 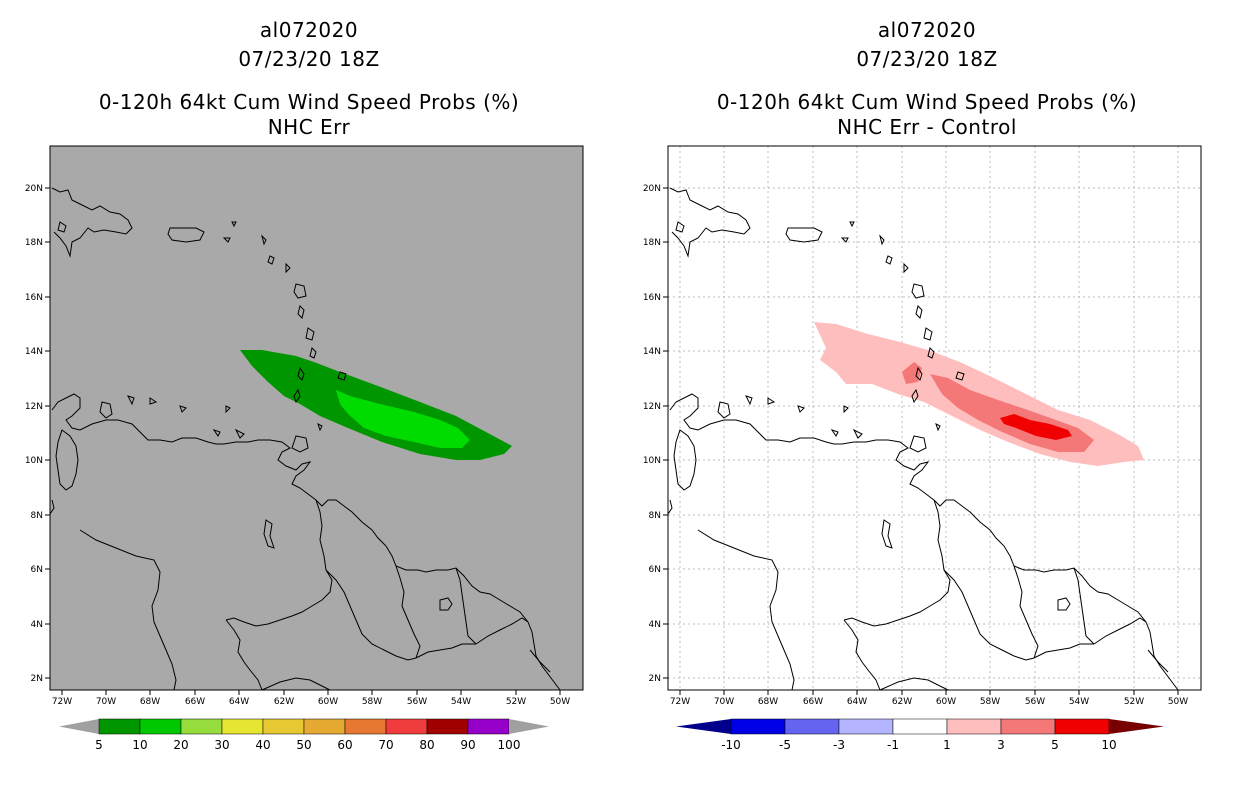 What do you see at coordinates (927, 30) in the screenshot?
I see `right-storm-id: al072020` at bounding box center [927, 30].